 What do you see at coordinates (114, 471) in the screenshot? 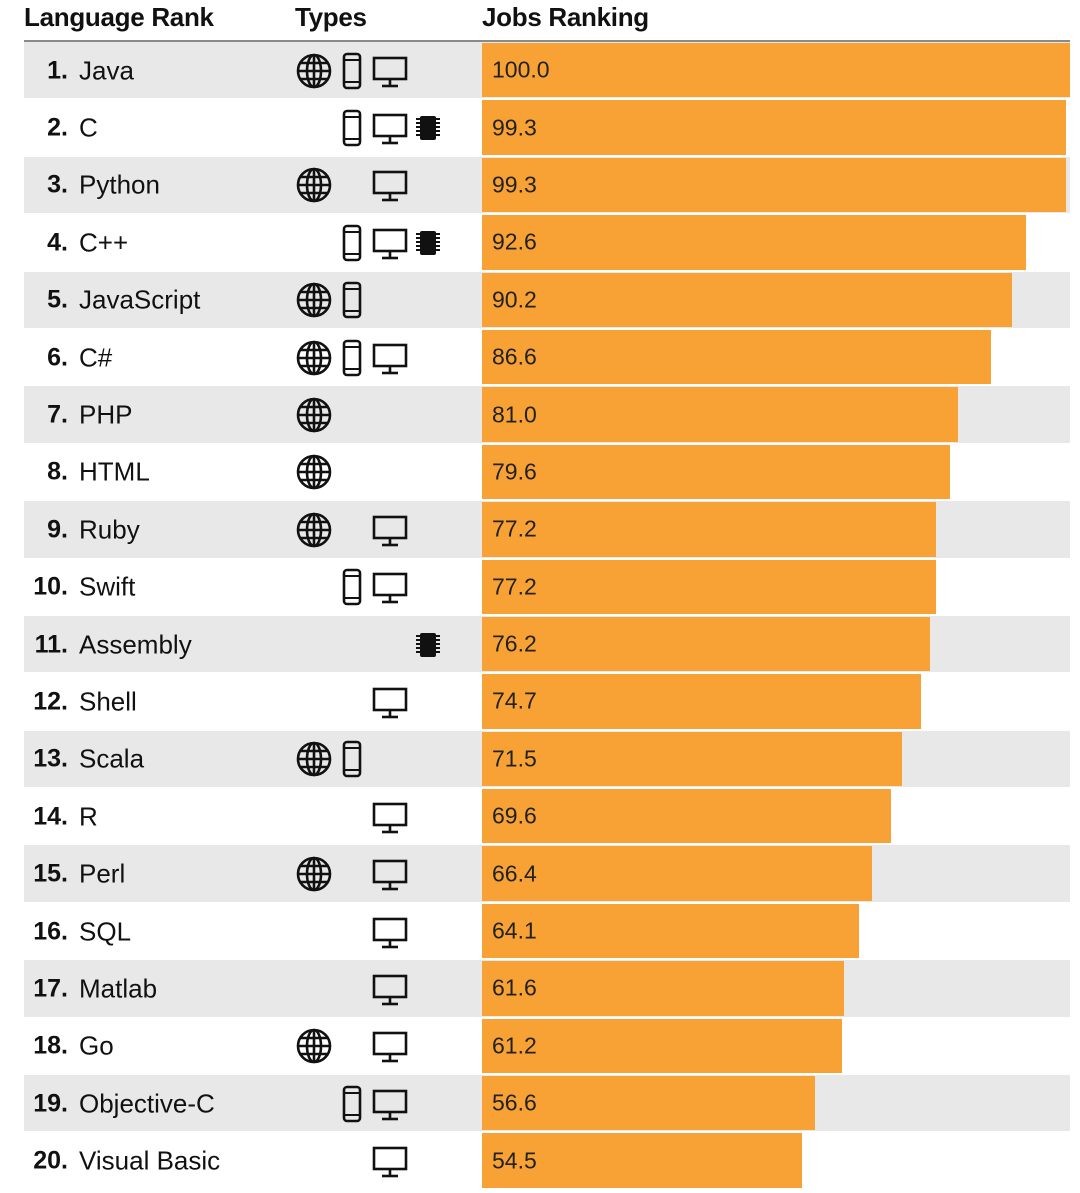
I see `language-name: HTML` at bounding box center [114, 471].